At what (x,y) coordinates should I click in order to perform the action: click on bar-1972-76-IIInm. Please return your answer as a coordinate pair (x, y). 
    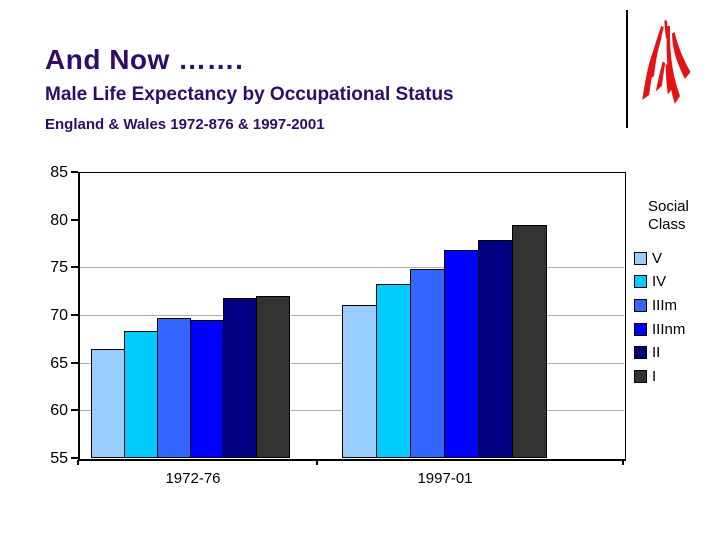
    Looking at the image, I should click on (207, 388).